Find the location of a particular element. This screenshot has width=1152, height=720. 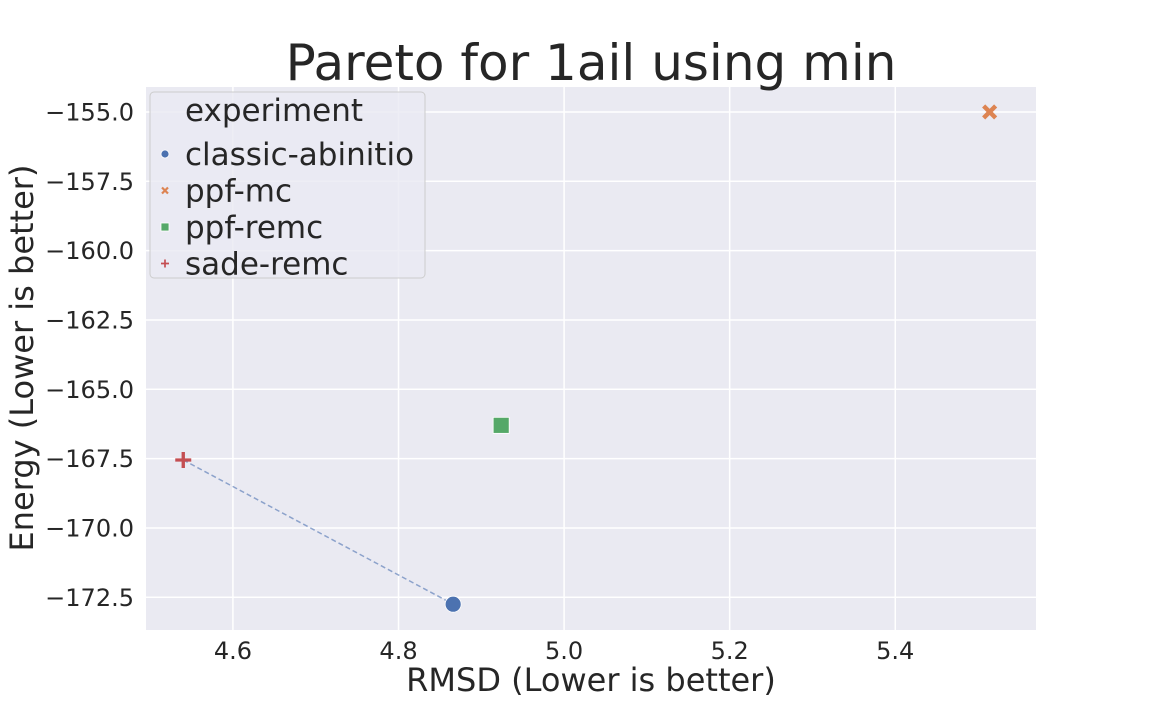

y-axis-label: Energy (Lower is better) is located at coordinates (22, 358).